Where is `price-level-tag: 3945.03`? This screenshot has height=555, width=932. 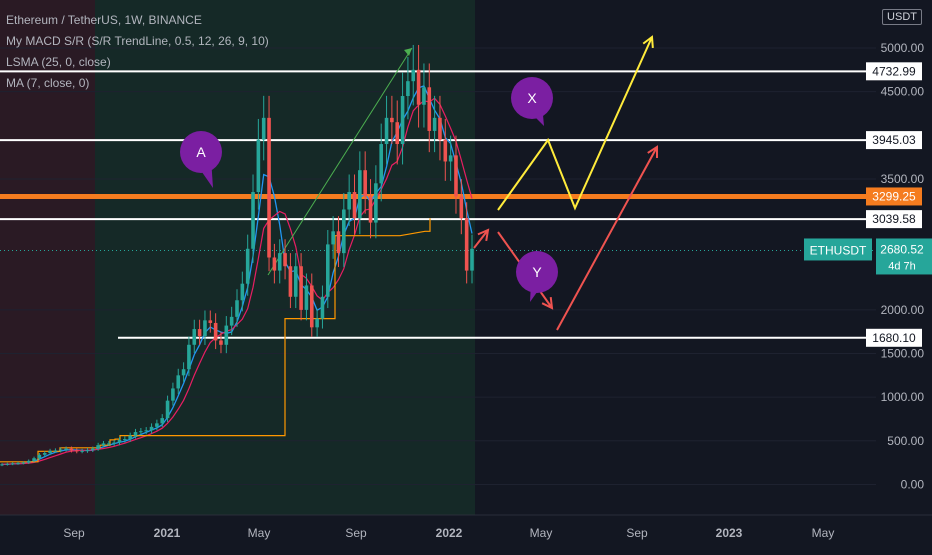 price-level-tag: 3945.03 is located at coordinates (894, 140).